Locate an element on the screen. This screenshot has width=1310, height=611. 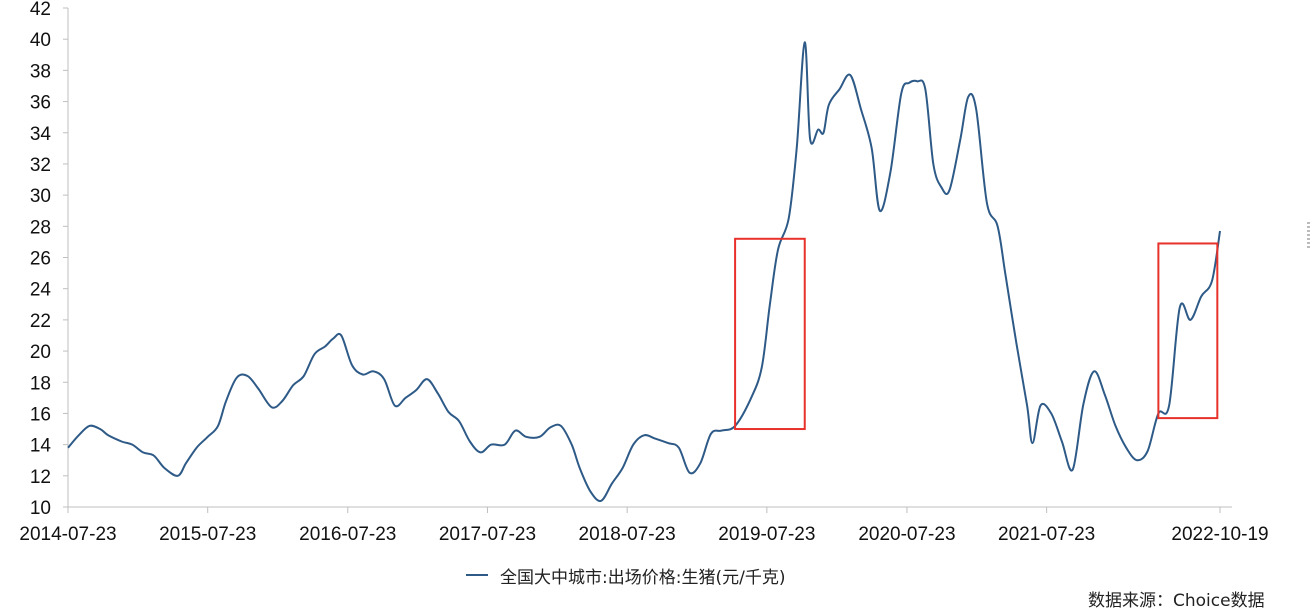
y-tick-label: 32 is located at coordinates (40, 165).